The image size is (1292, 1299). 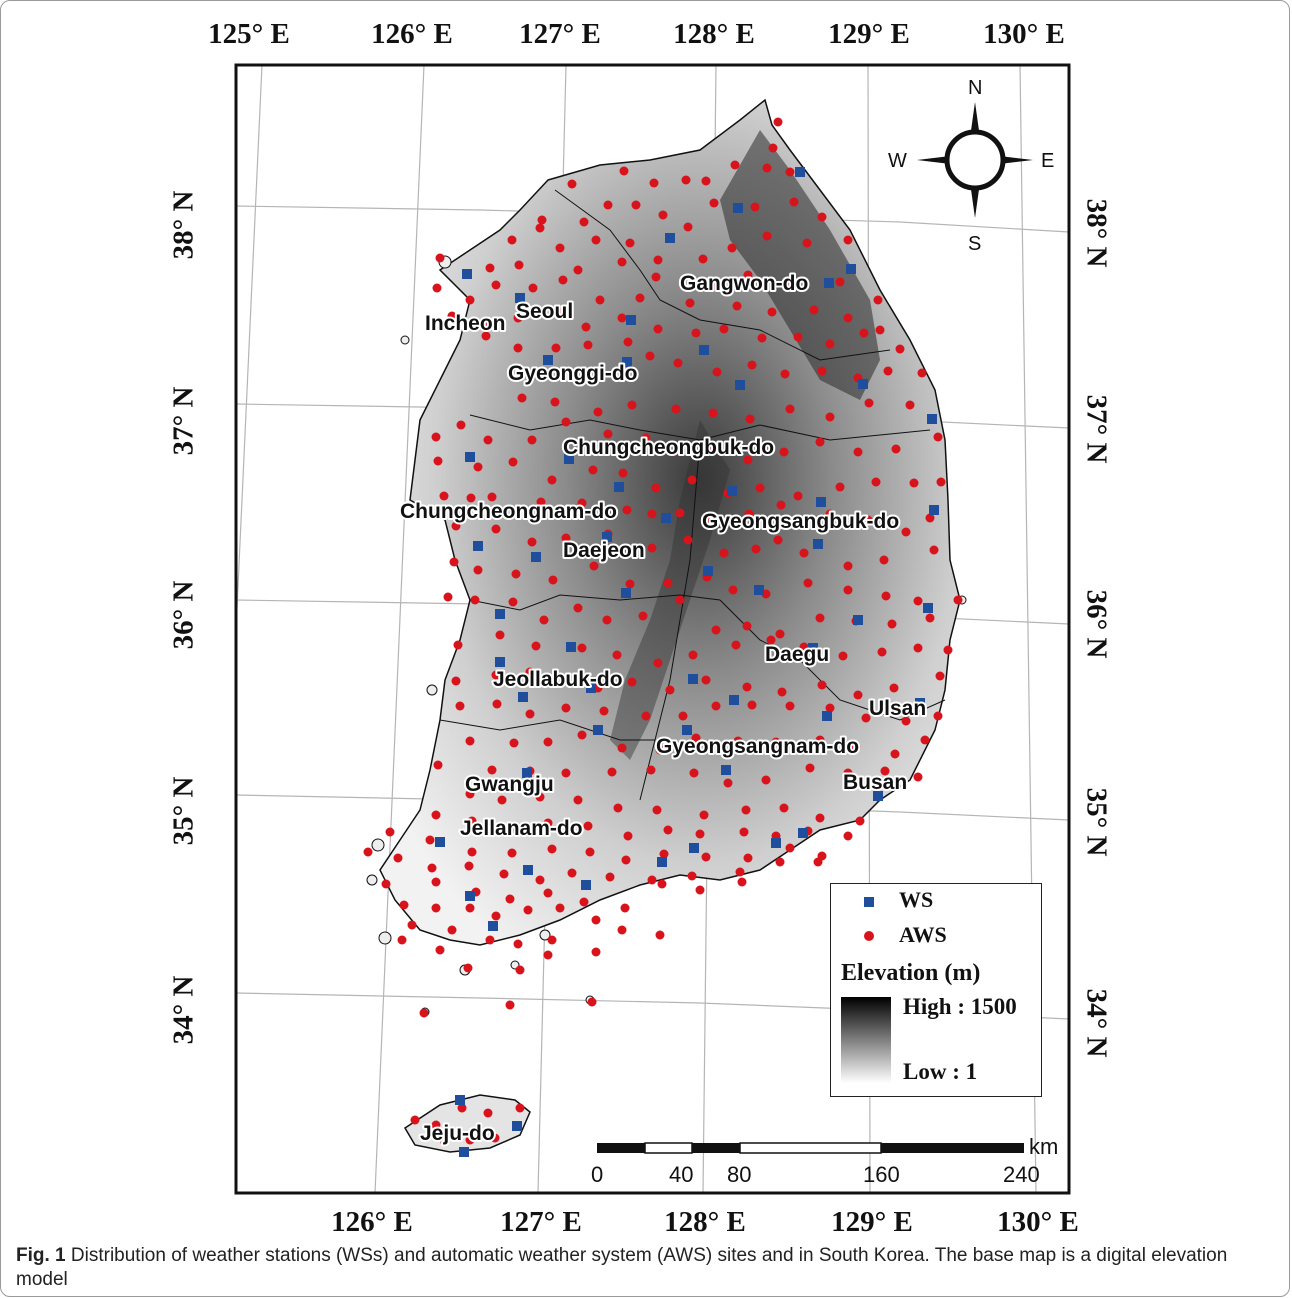 I want to click on elevation-high-label: High : 1500, so click(x=960, y=1006).